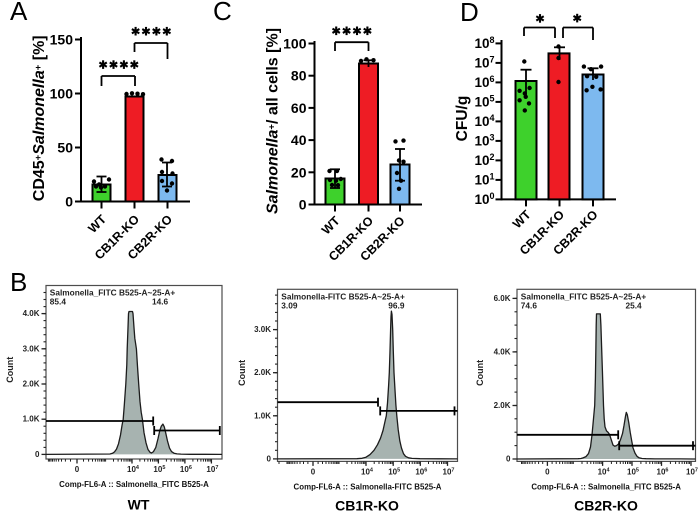 This screenshot has height=513, width=700. Describe the element at coordinates (299, 76) in the screenshot. I see `svg-text: 80` at that location.